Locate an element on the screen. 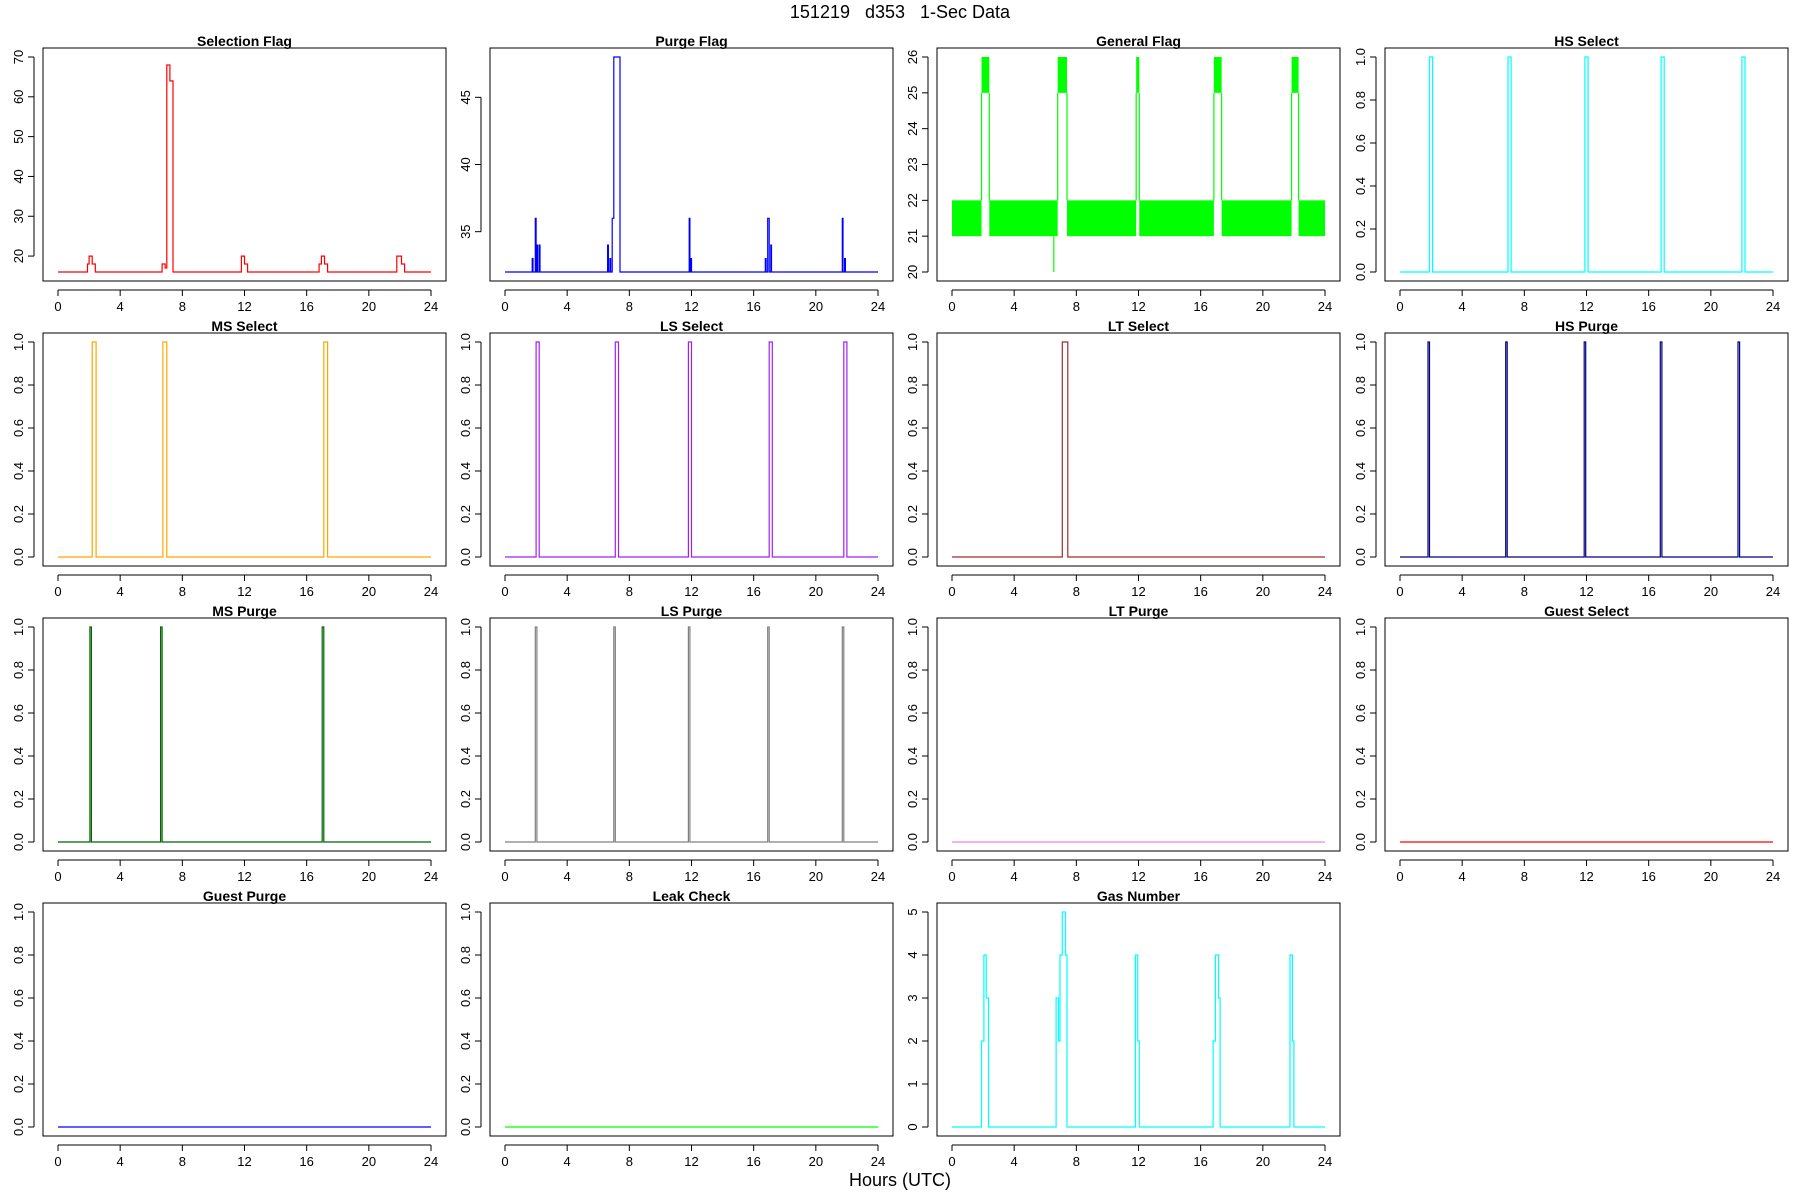 The height and width of the screenshot is (1200, 1800). panel-title: MS Select is located at coordinates (244, 326).